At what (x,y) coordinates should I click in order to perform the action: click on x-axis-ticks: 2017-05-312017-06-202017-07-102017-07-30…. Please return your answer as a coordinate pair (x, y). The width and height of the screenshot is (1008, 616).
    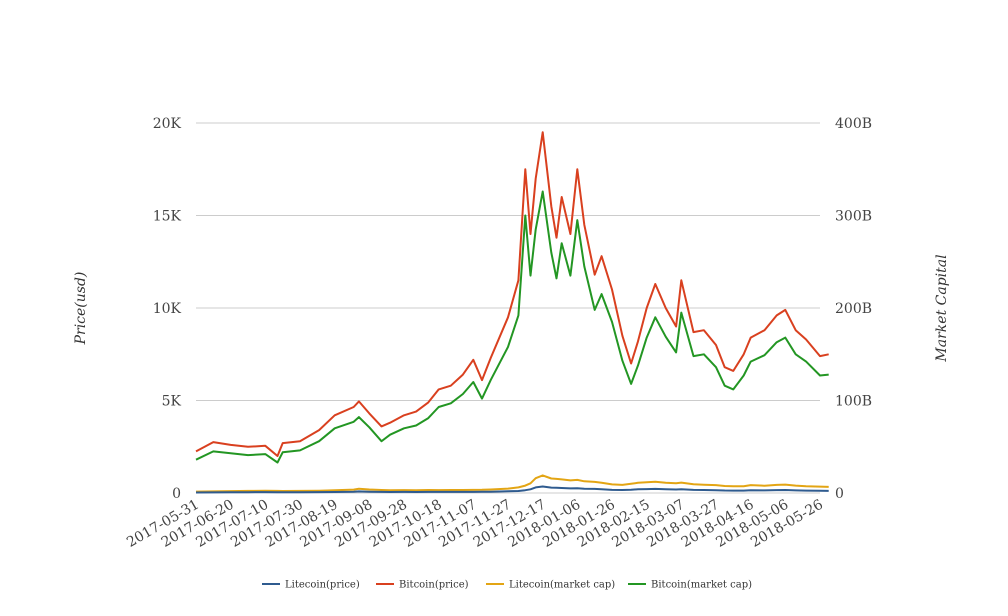
    Looking at the image, I should click on (475, 524).